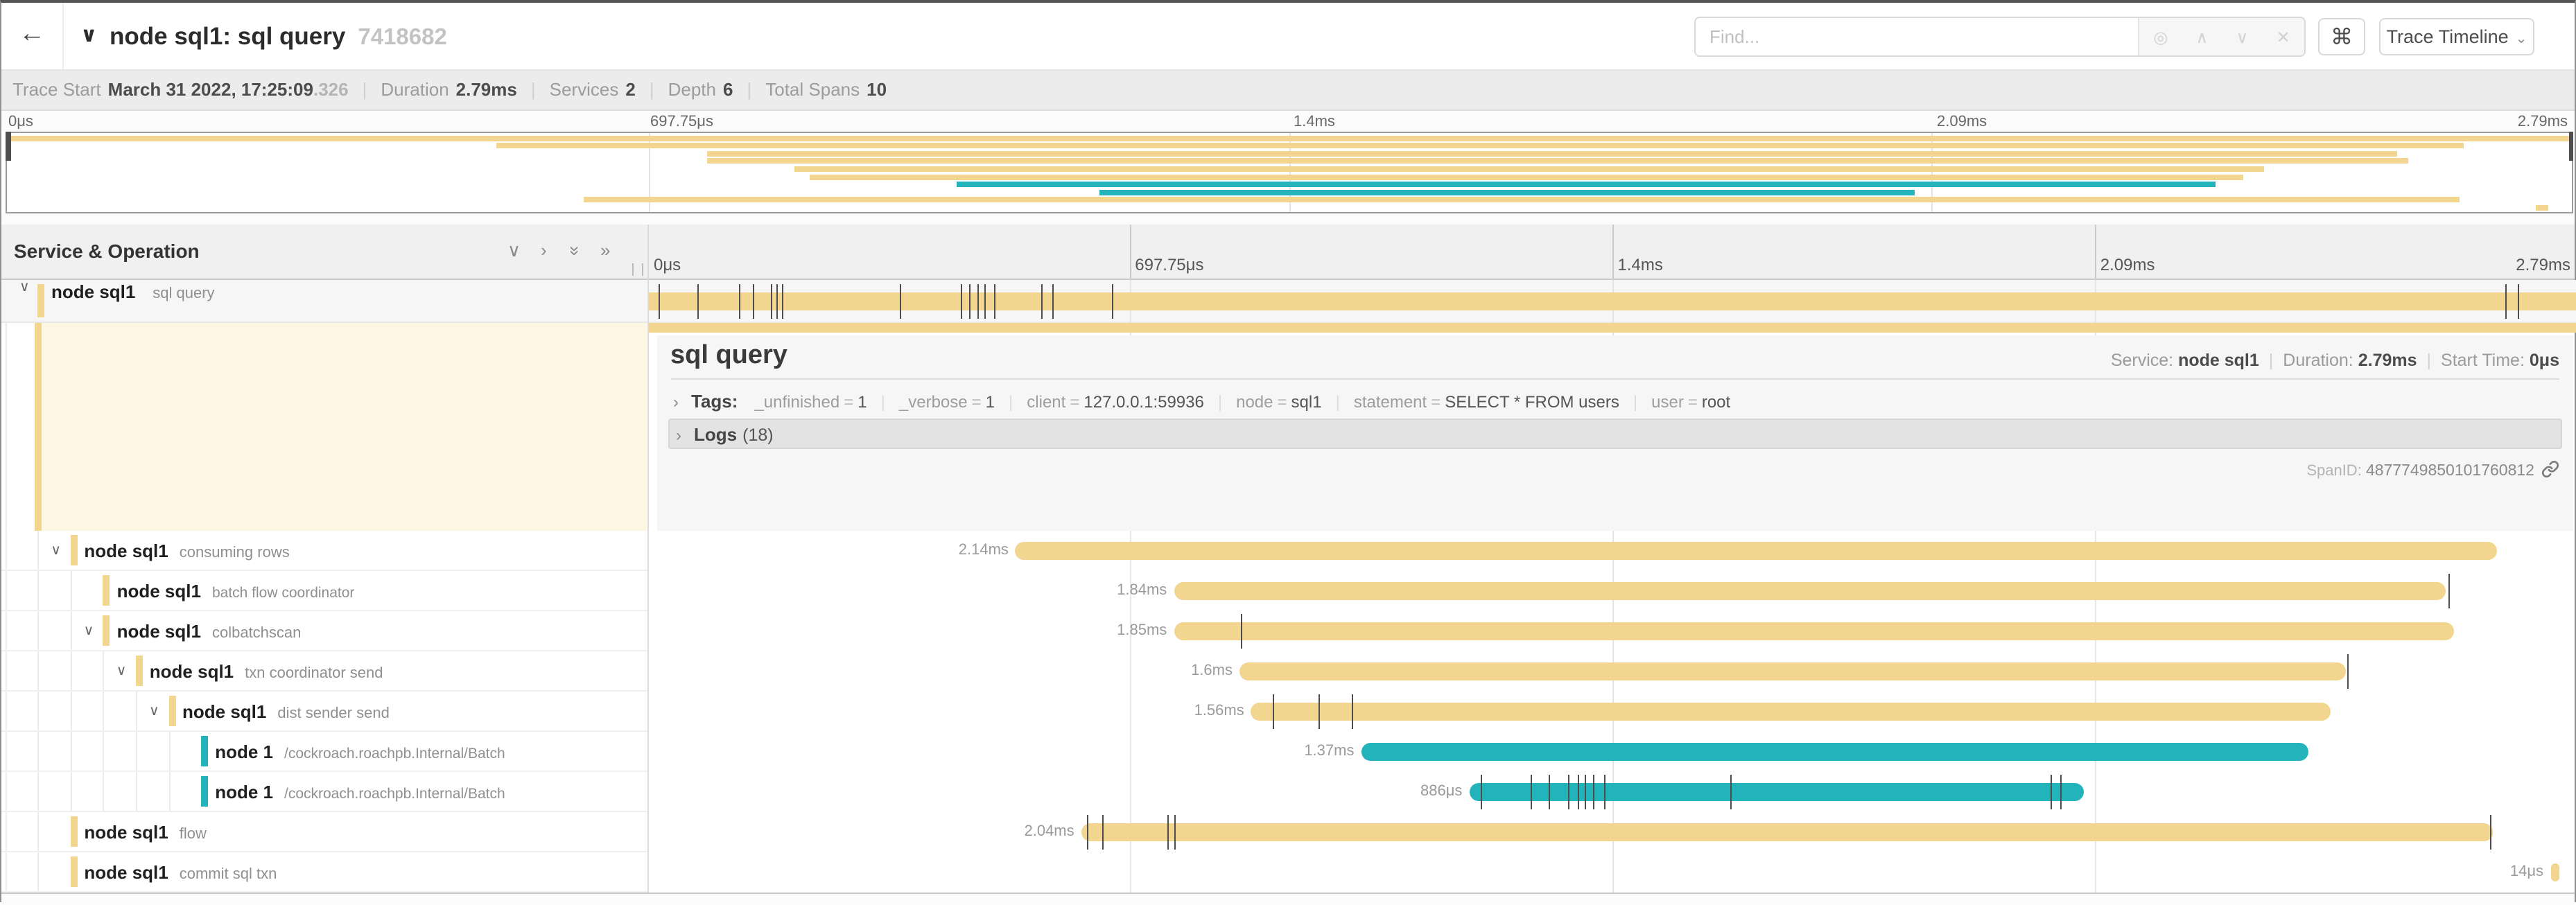  What do you see at coordinates (314, 673) in the screenshot?
I see `span-operation: txn coordinator send` at bounding box center [314, 673].